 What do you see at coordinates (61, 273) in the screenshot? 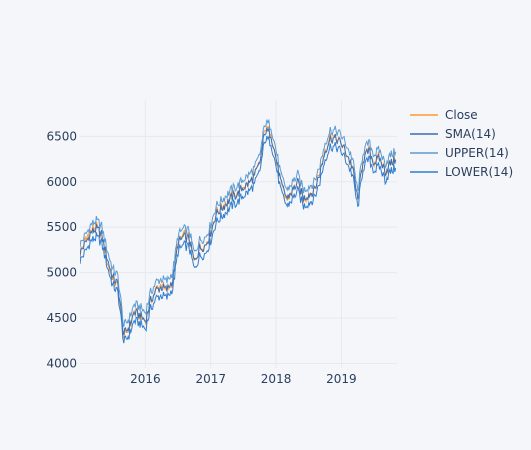
I see `y-tick-label: 5000` at bounding box center [61, 273].